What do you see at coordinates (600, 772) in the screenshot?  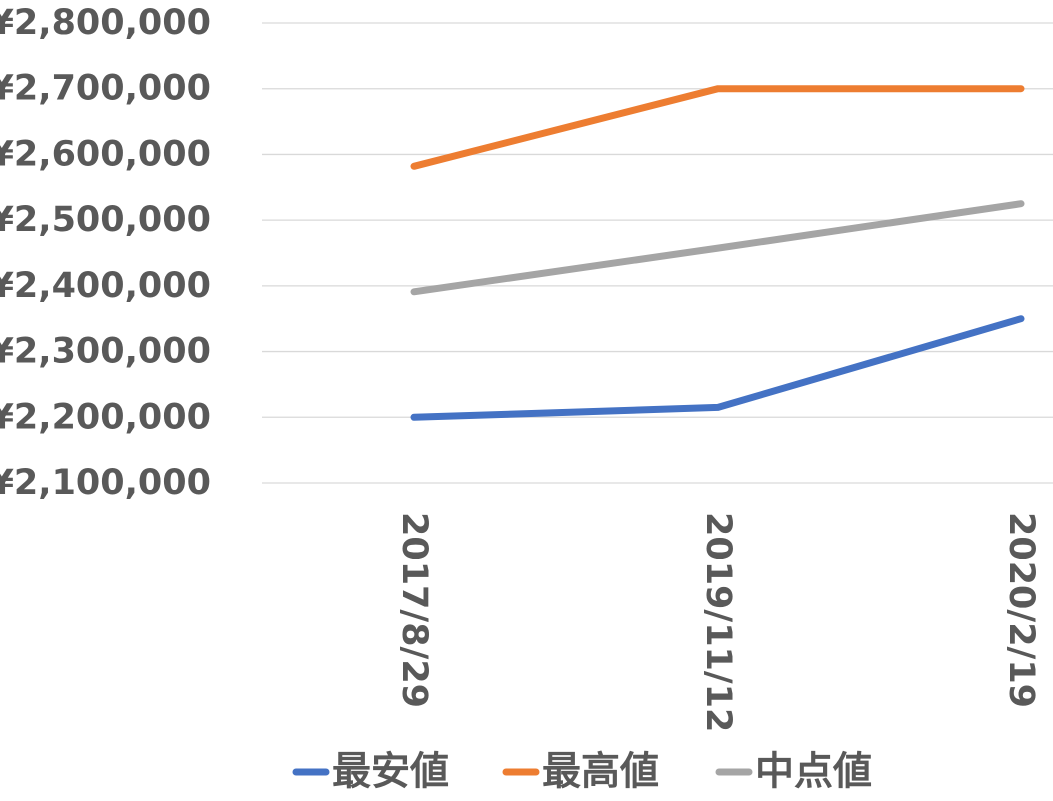 I see `legend-label: 最高値` at bounding box center [600, 772].